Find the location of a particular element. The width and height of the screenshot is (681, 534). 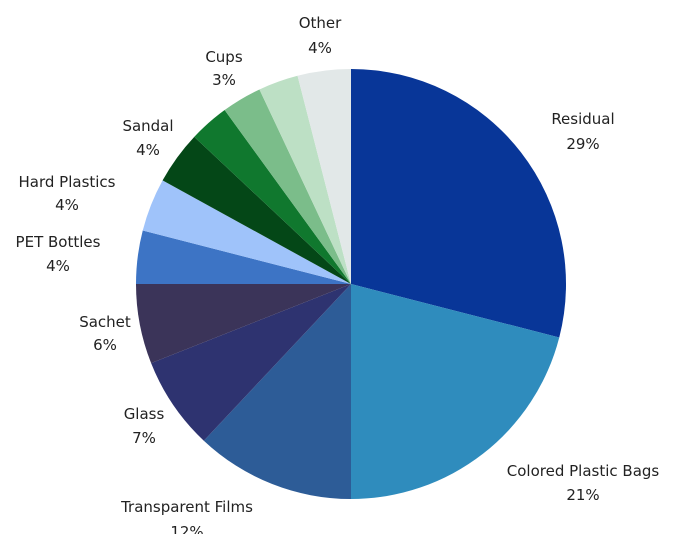

label-other-value: 4% is located at coordinates (320, 48).